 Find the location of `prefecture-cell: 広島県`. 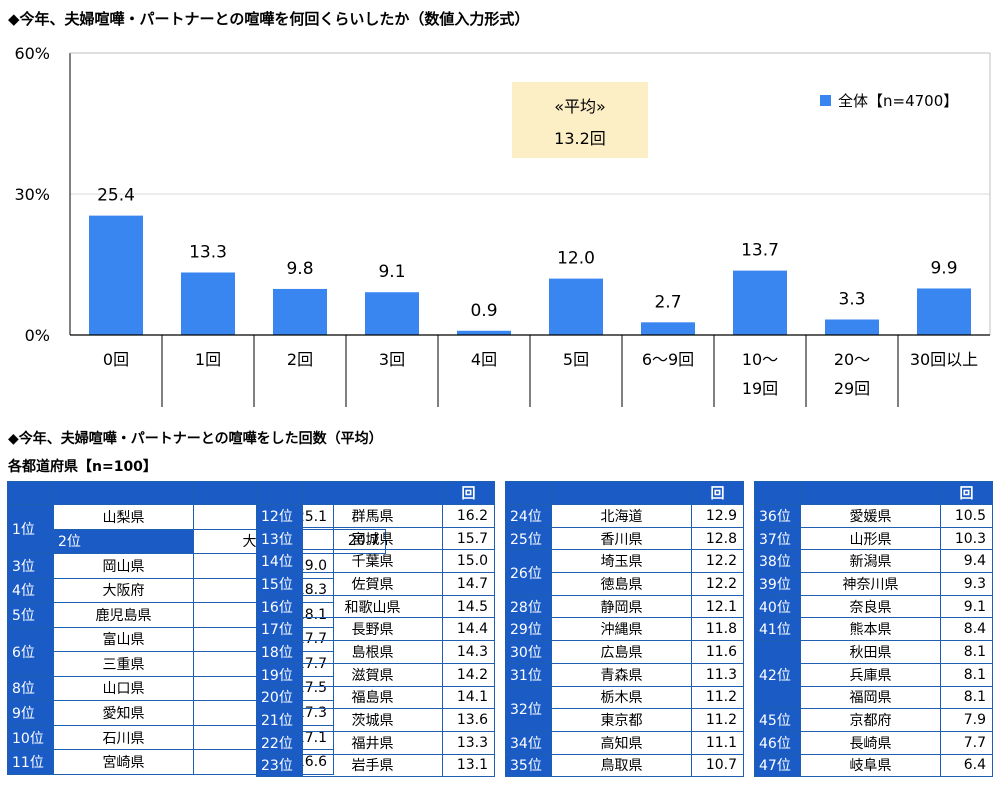

prefecture-cell: 広島県 is located at coordinates (621, 652).